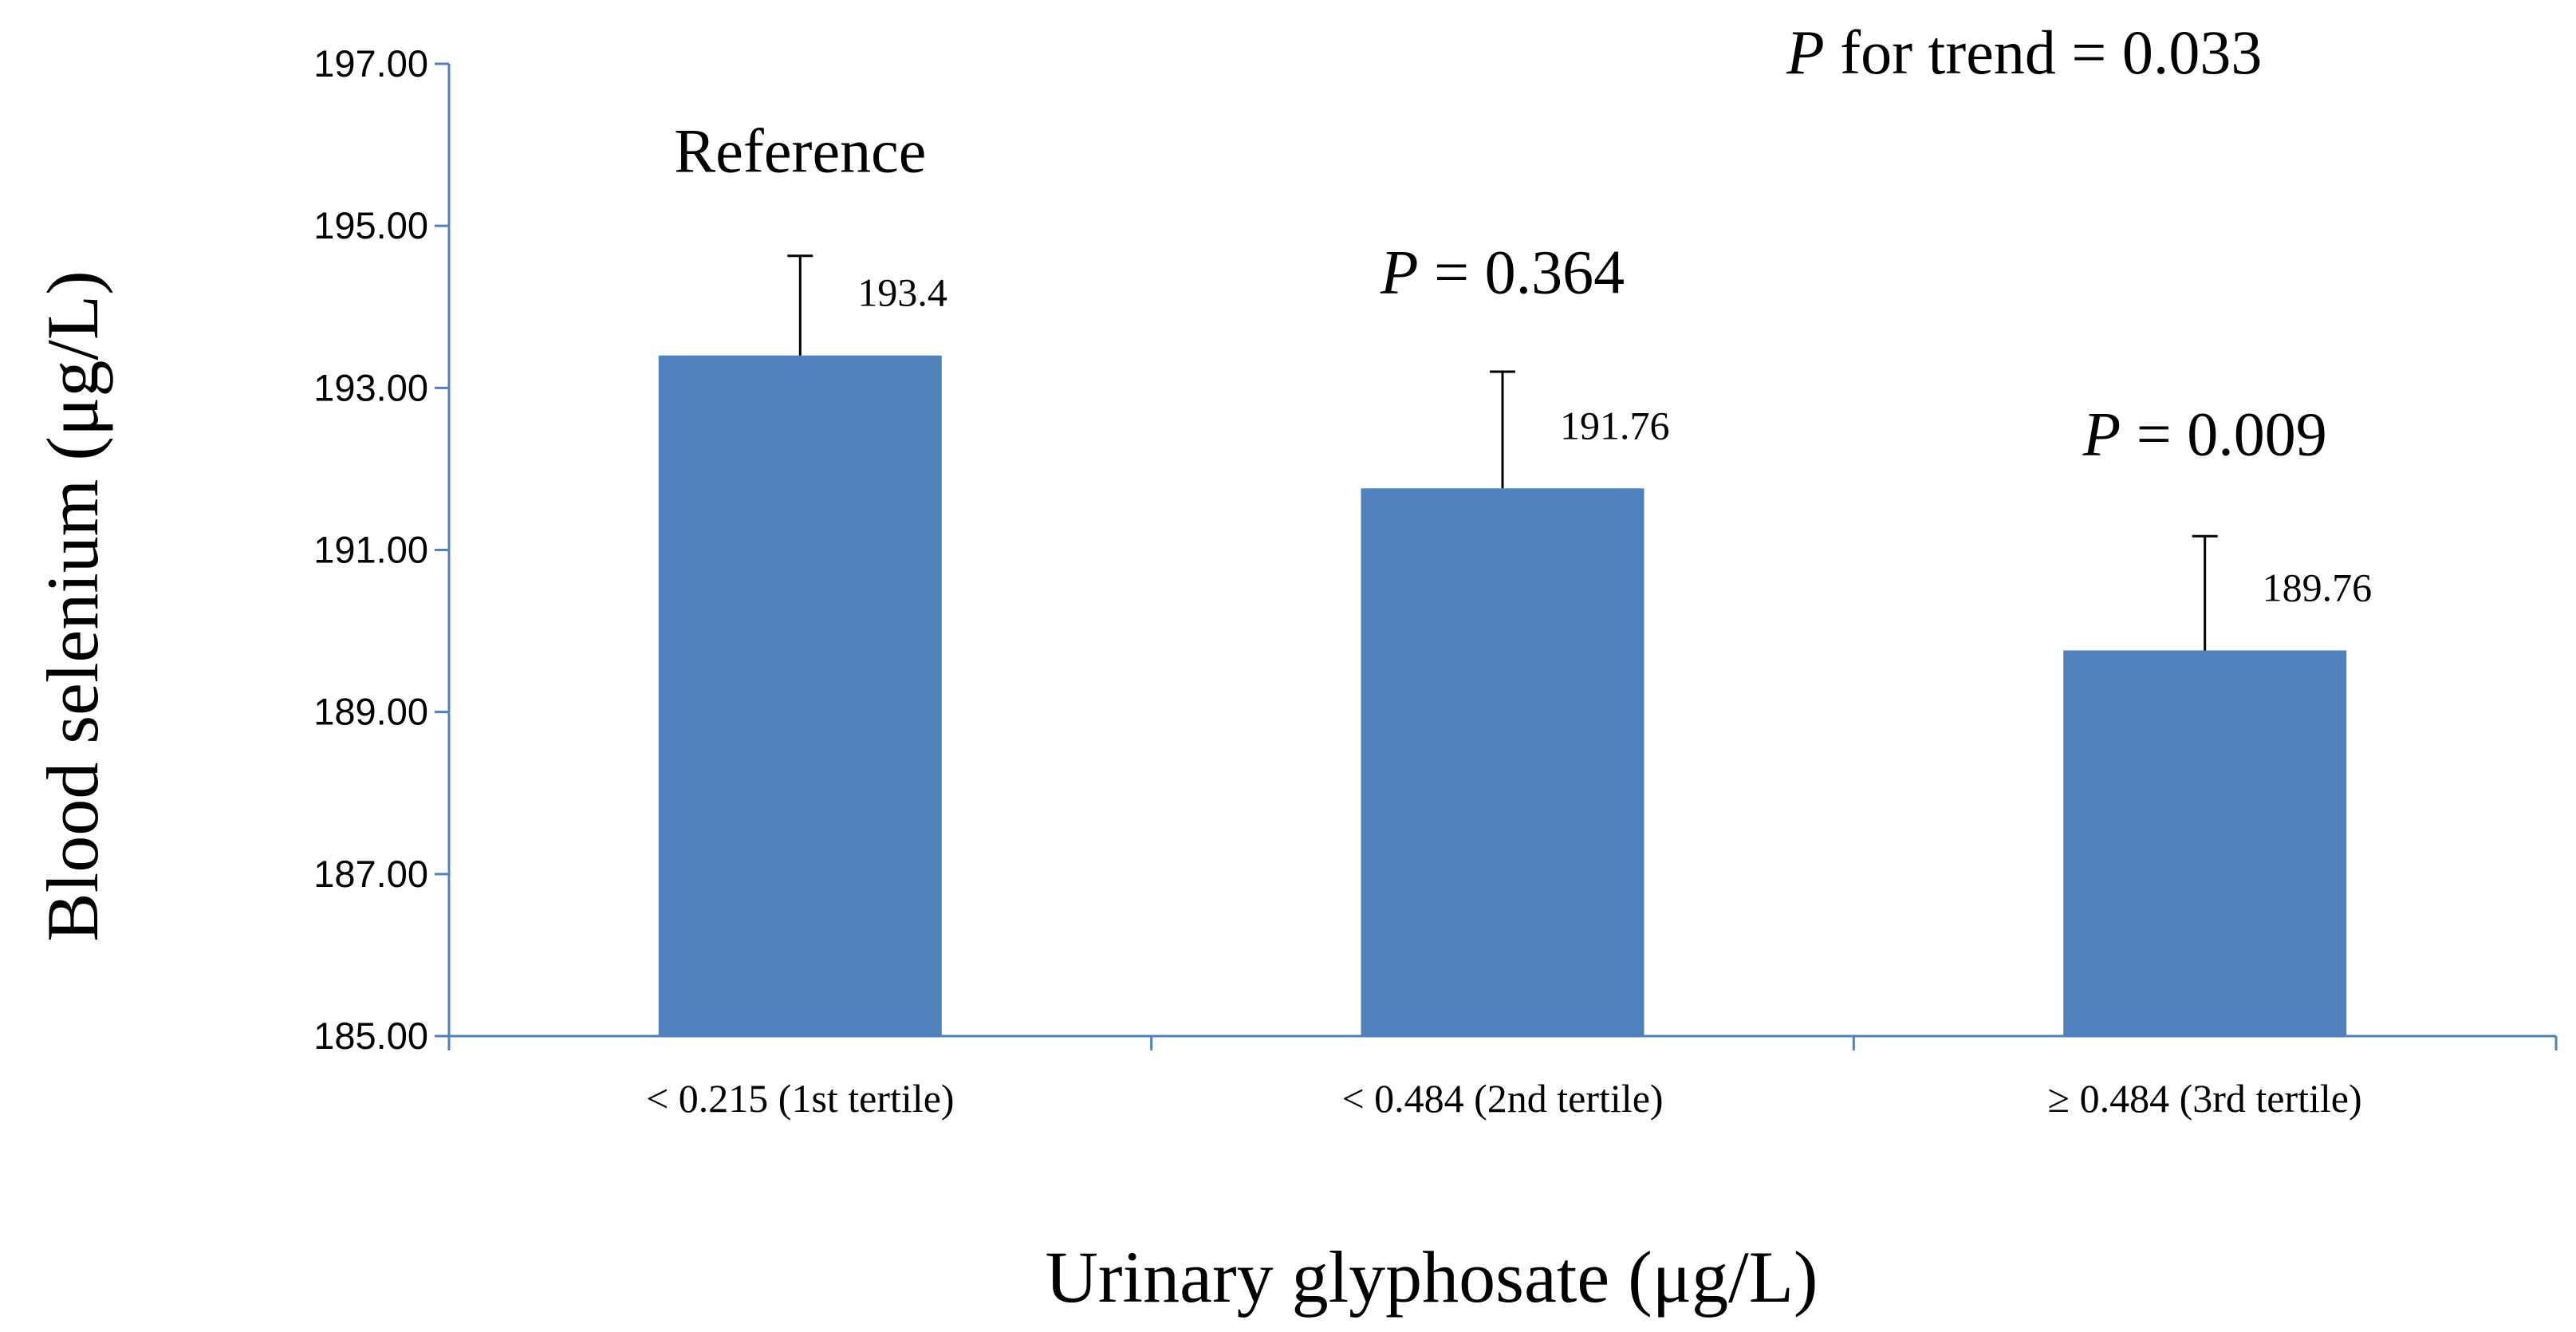  I want to click on data-label: 193.4, so click(902, 292).